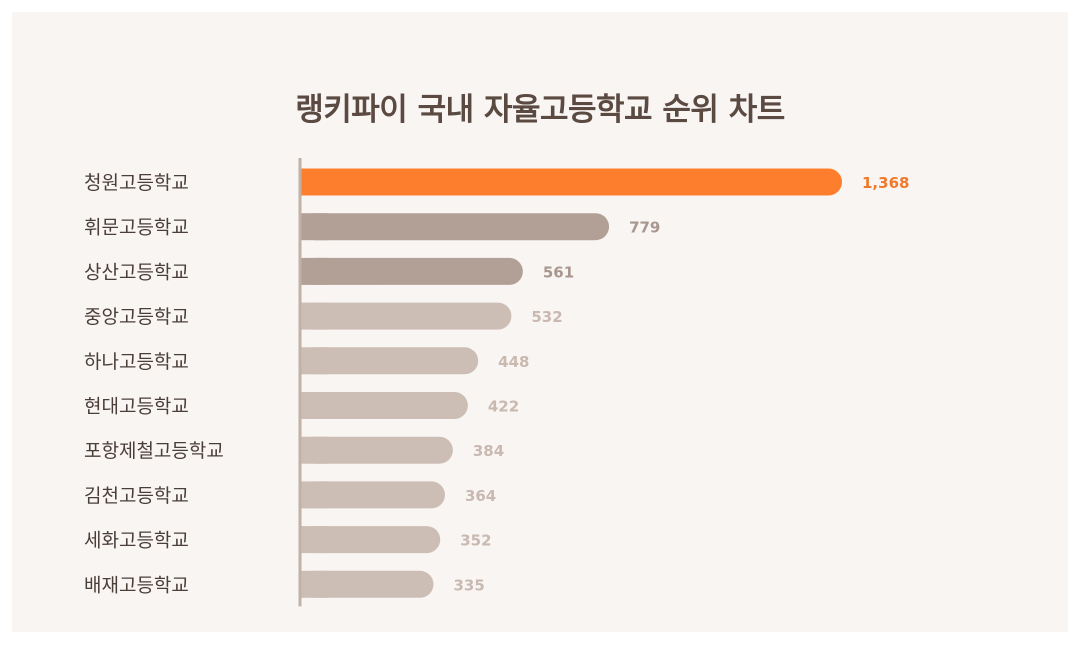 This screenshot has height=648, width=1080. What do you see at coordinates (540, 110) in the screenshot?
I see `chart-title: 랭키파이 국내 자율고등학교 순위 차트` at bounding box center [540, 110].